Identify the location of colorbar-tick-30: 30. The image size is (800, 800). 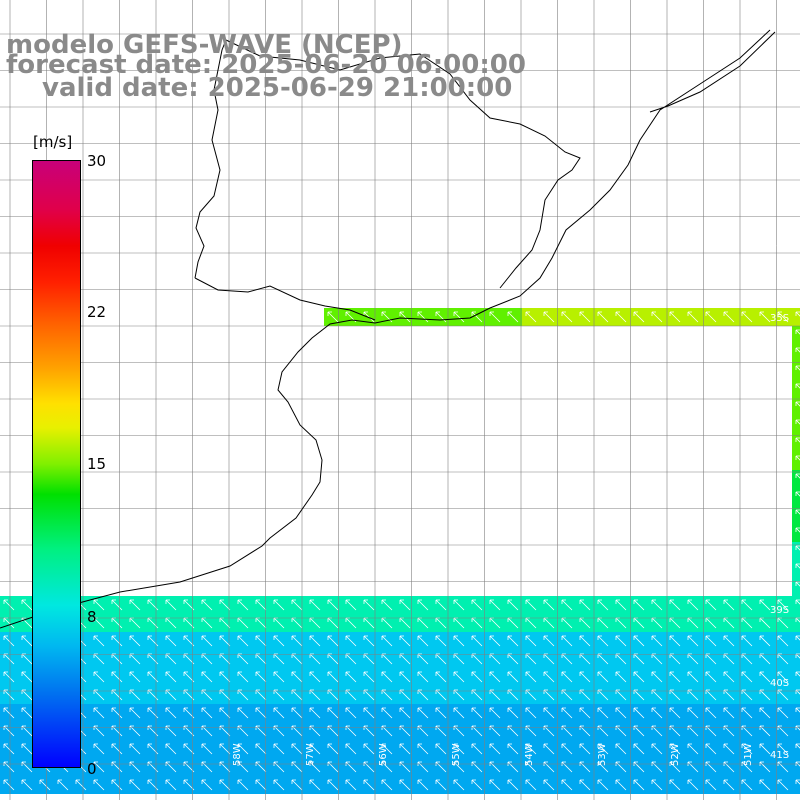
(97, 161).